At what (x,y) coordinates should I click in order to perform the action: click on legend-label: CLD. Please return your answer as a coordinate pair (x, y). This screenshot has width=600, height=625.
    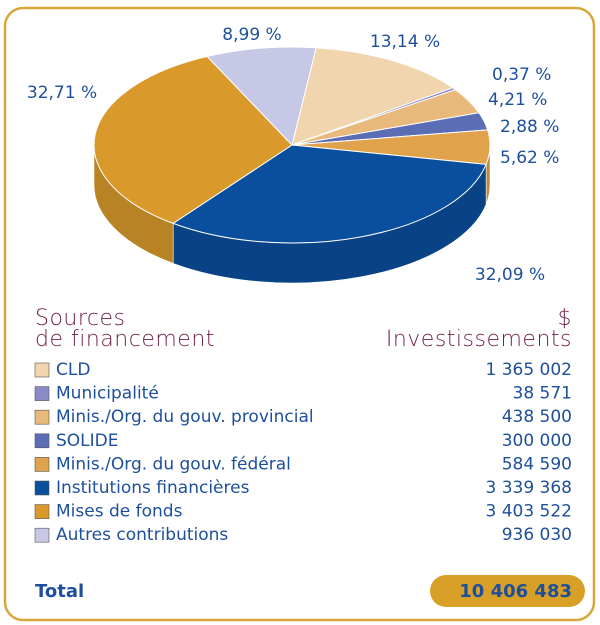
    Looking at the image, I should click on (73, 370).